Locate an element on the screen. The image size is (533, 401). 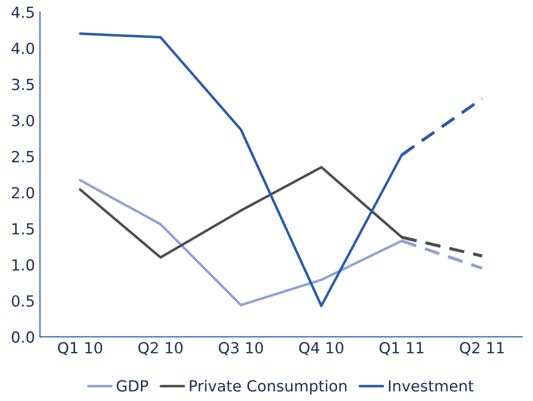
x-tick-label: Q2 11 is located at coordinates (482, 349).